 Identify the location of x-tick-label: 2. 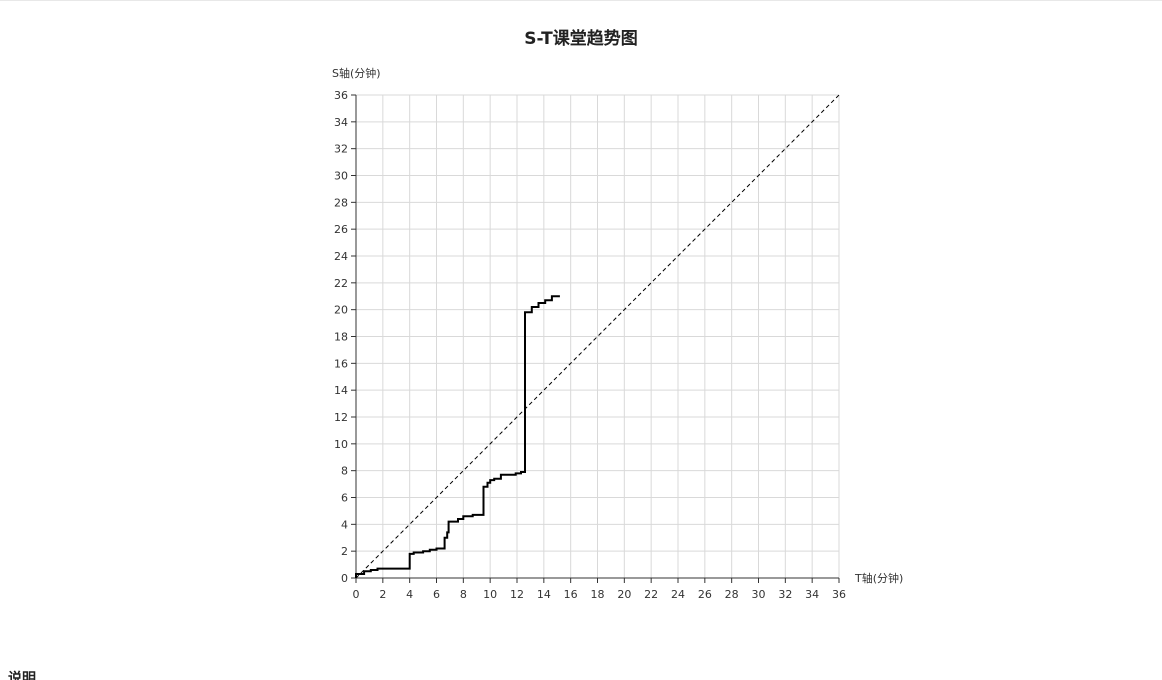
(382, 594).